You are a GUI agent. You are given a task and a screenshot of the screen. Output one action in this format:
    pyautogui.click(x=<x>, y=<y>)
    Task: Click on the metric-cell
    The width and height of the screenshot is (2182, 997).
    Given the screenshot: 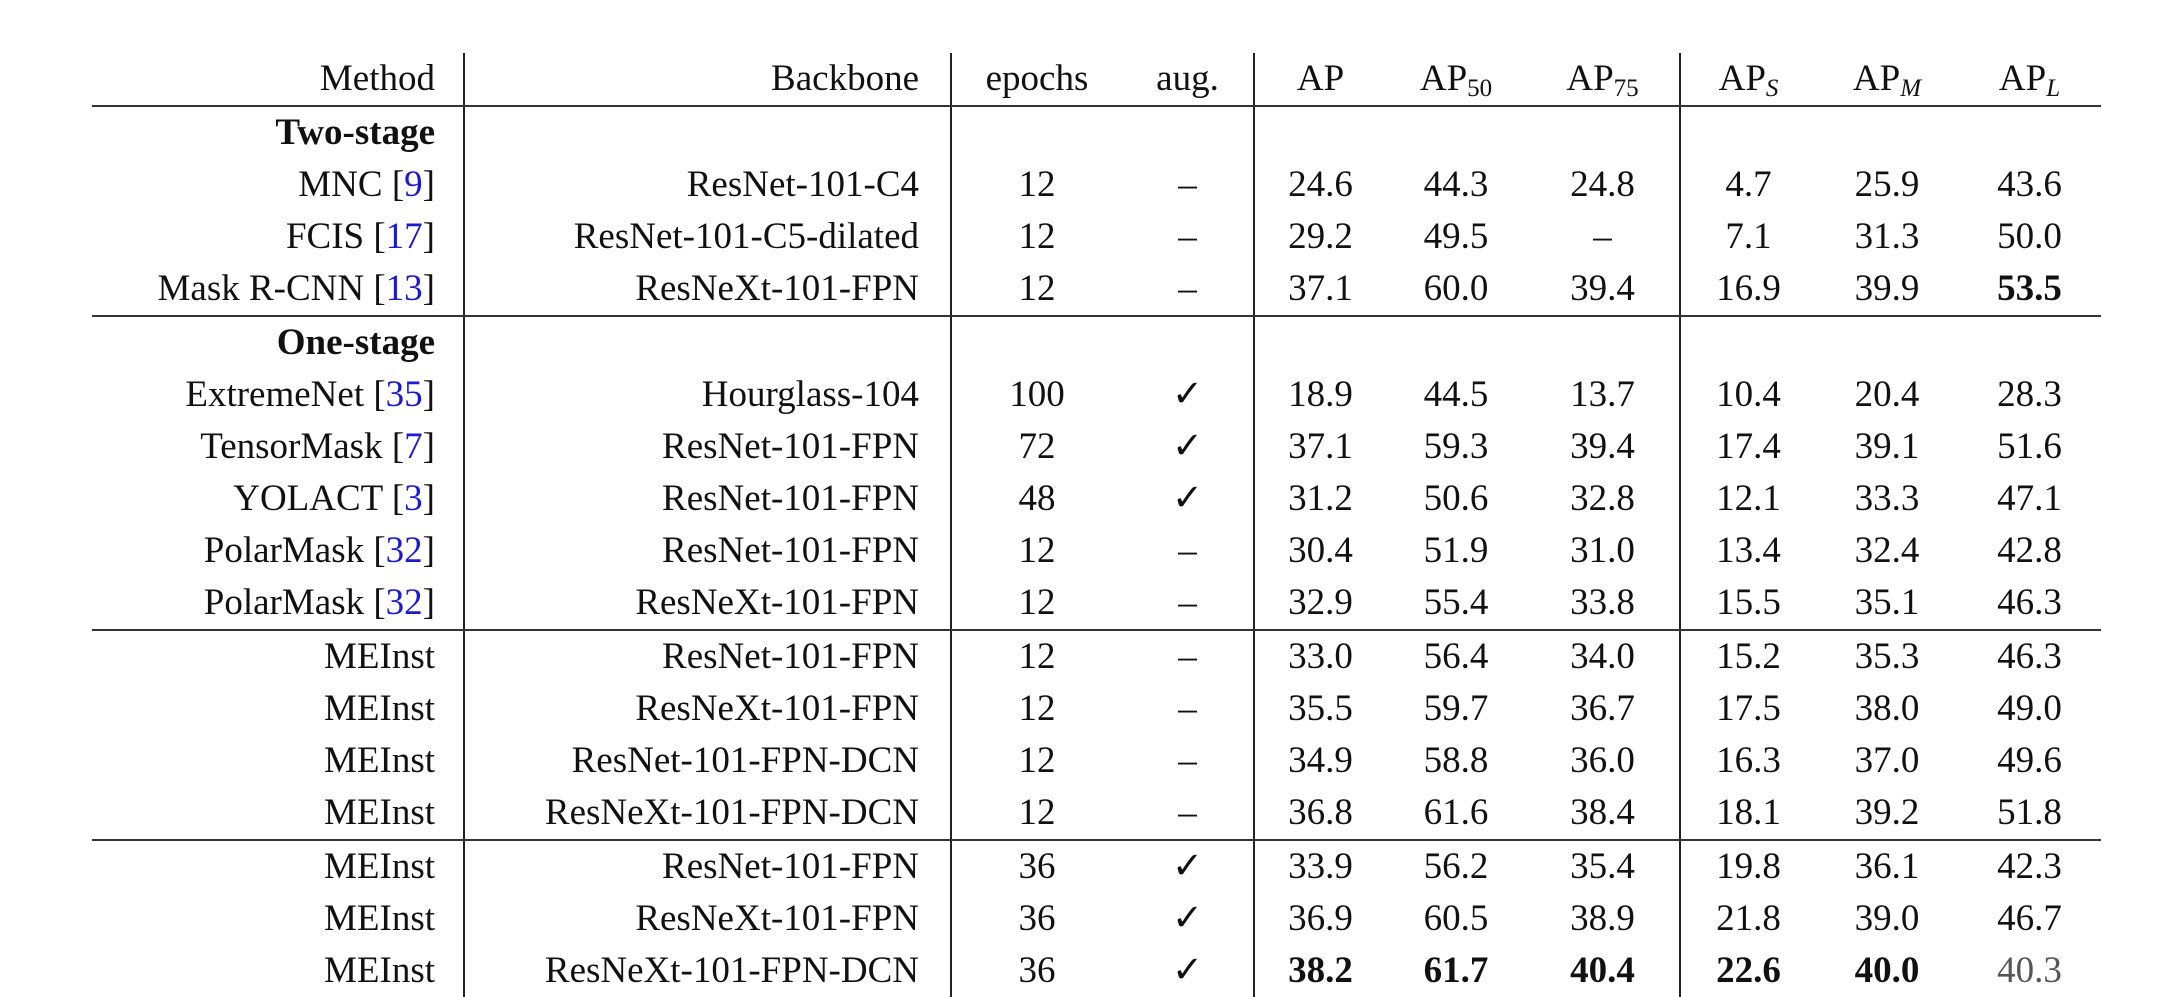 What is the action you would take?
    pyautogui.click(x=1603, y=132)
    